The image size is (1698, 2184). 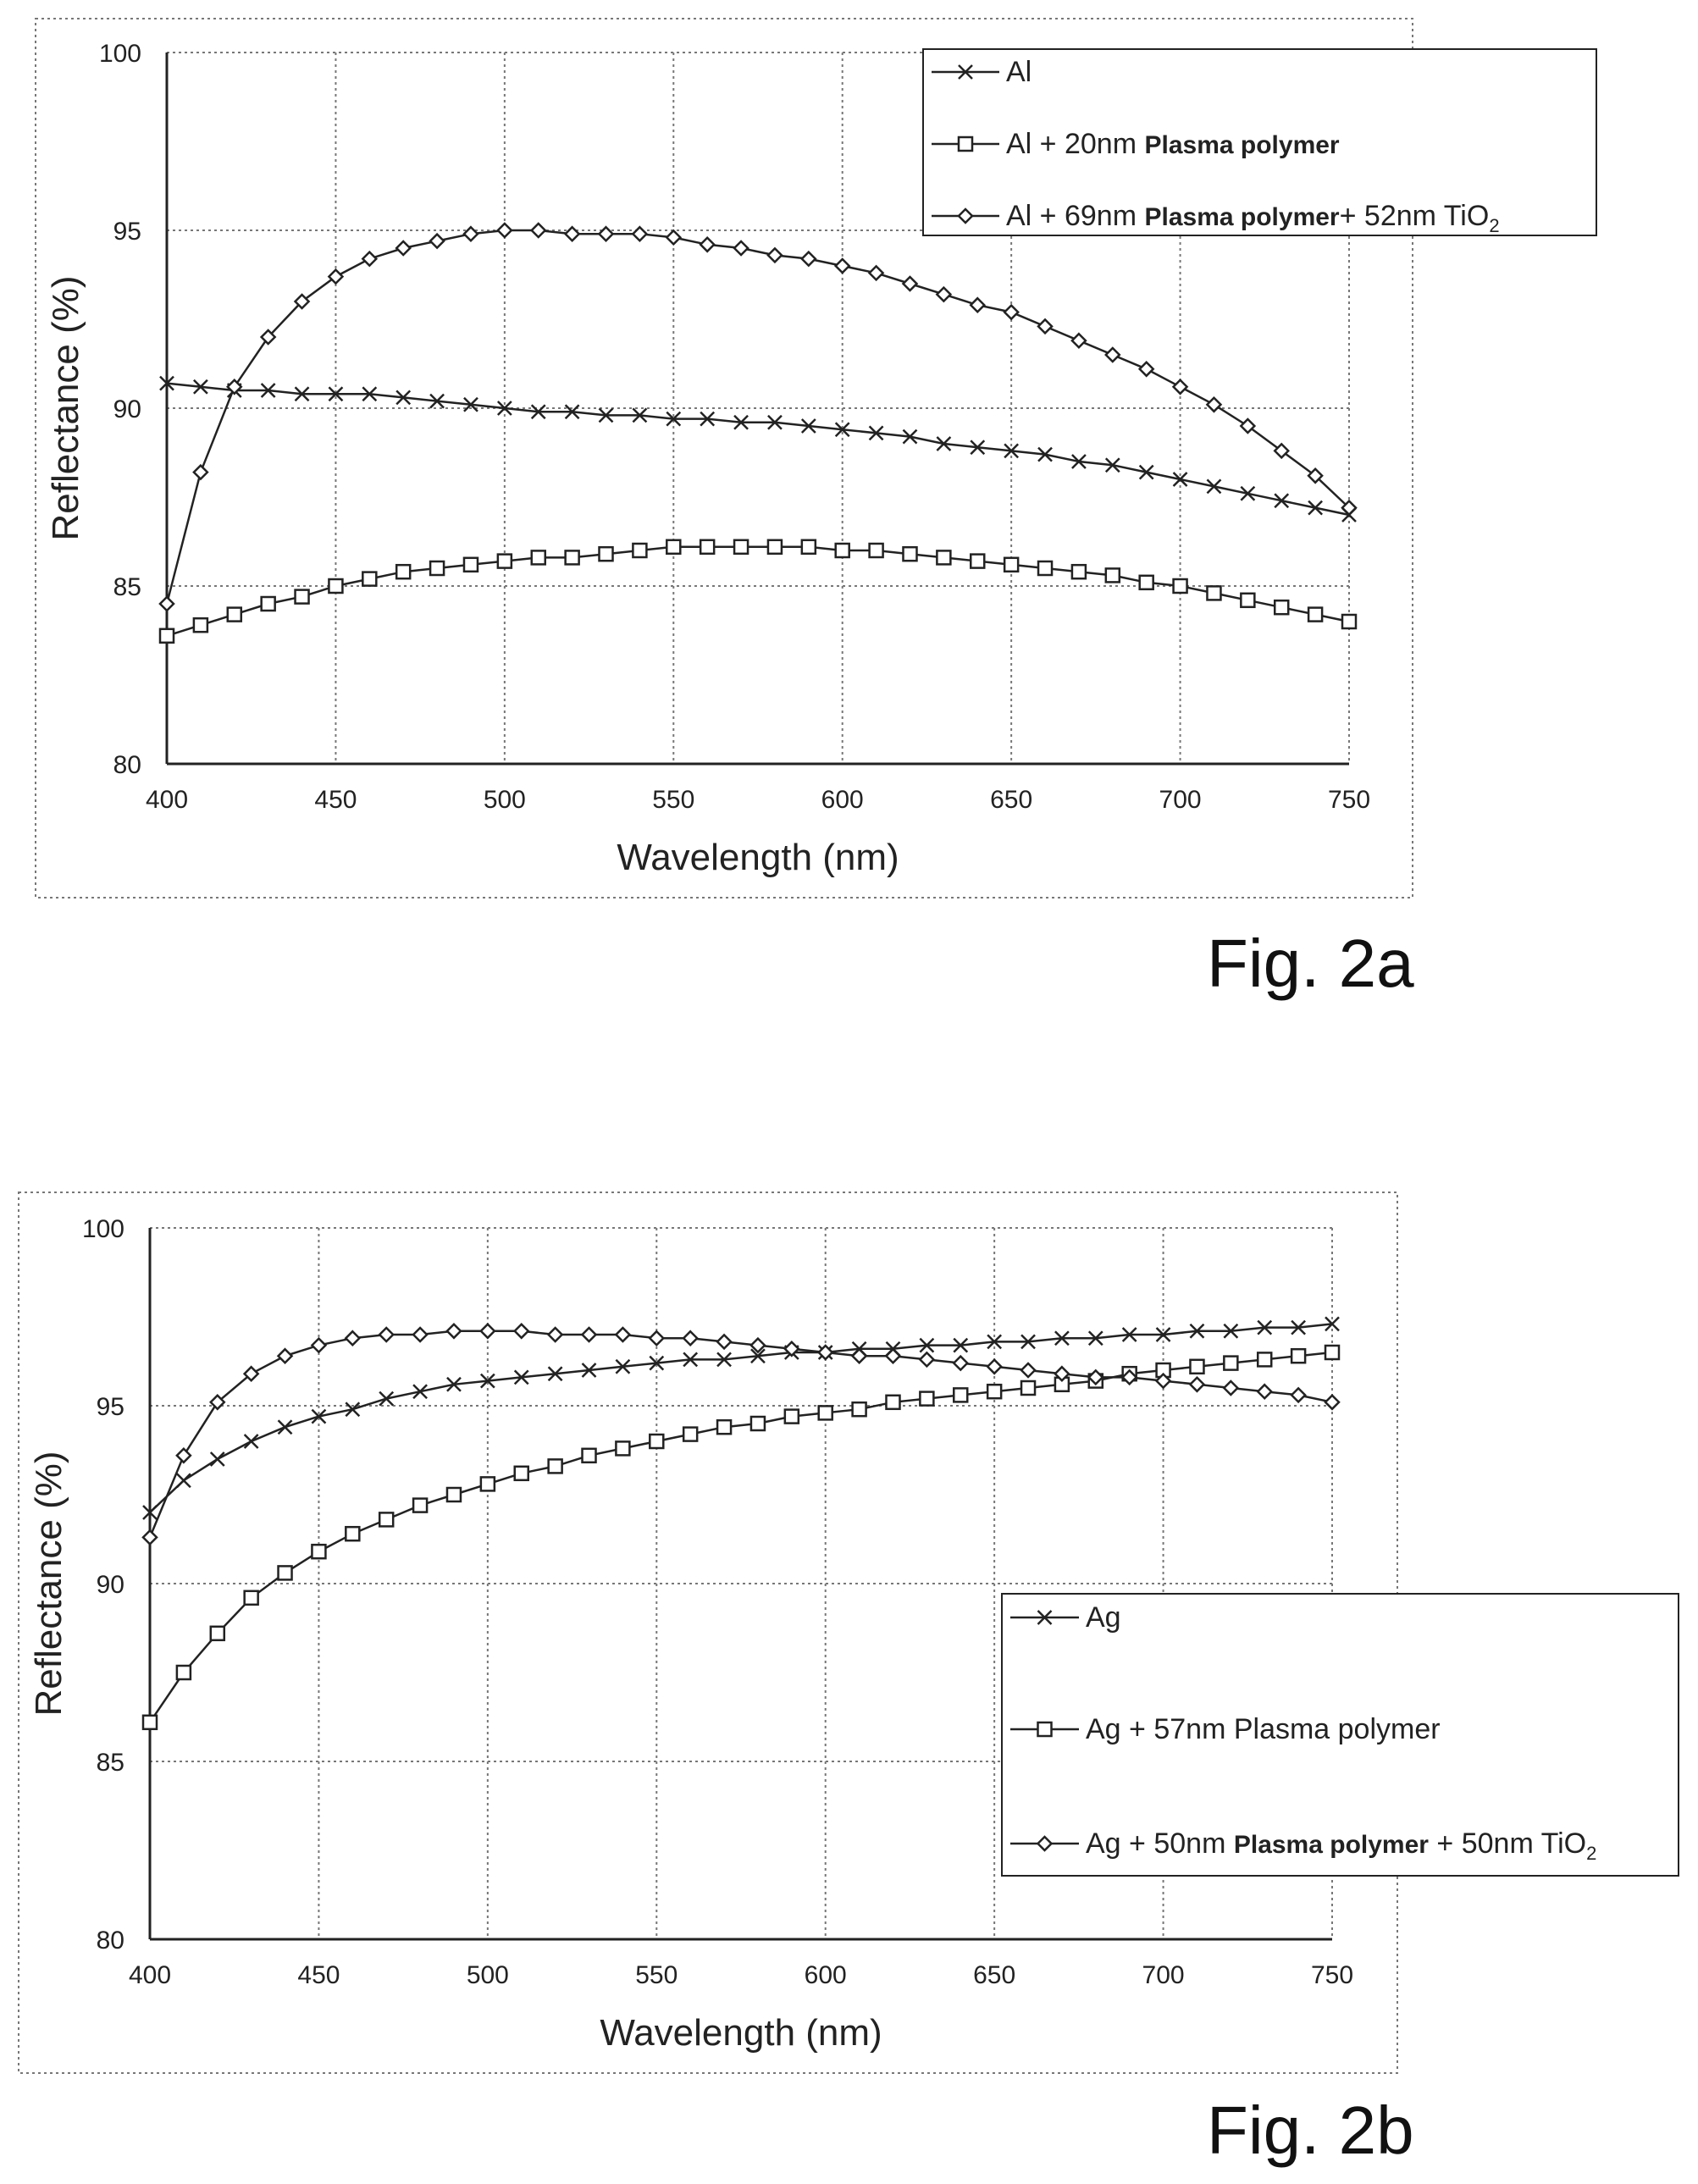 I want to click on x-tick-label: 750, so click(x=1349, y=800).